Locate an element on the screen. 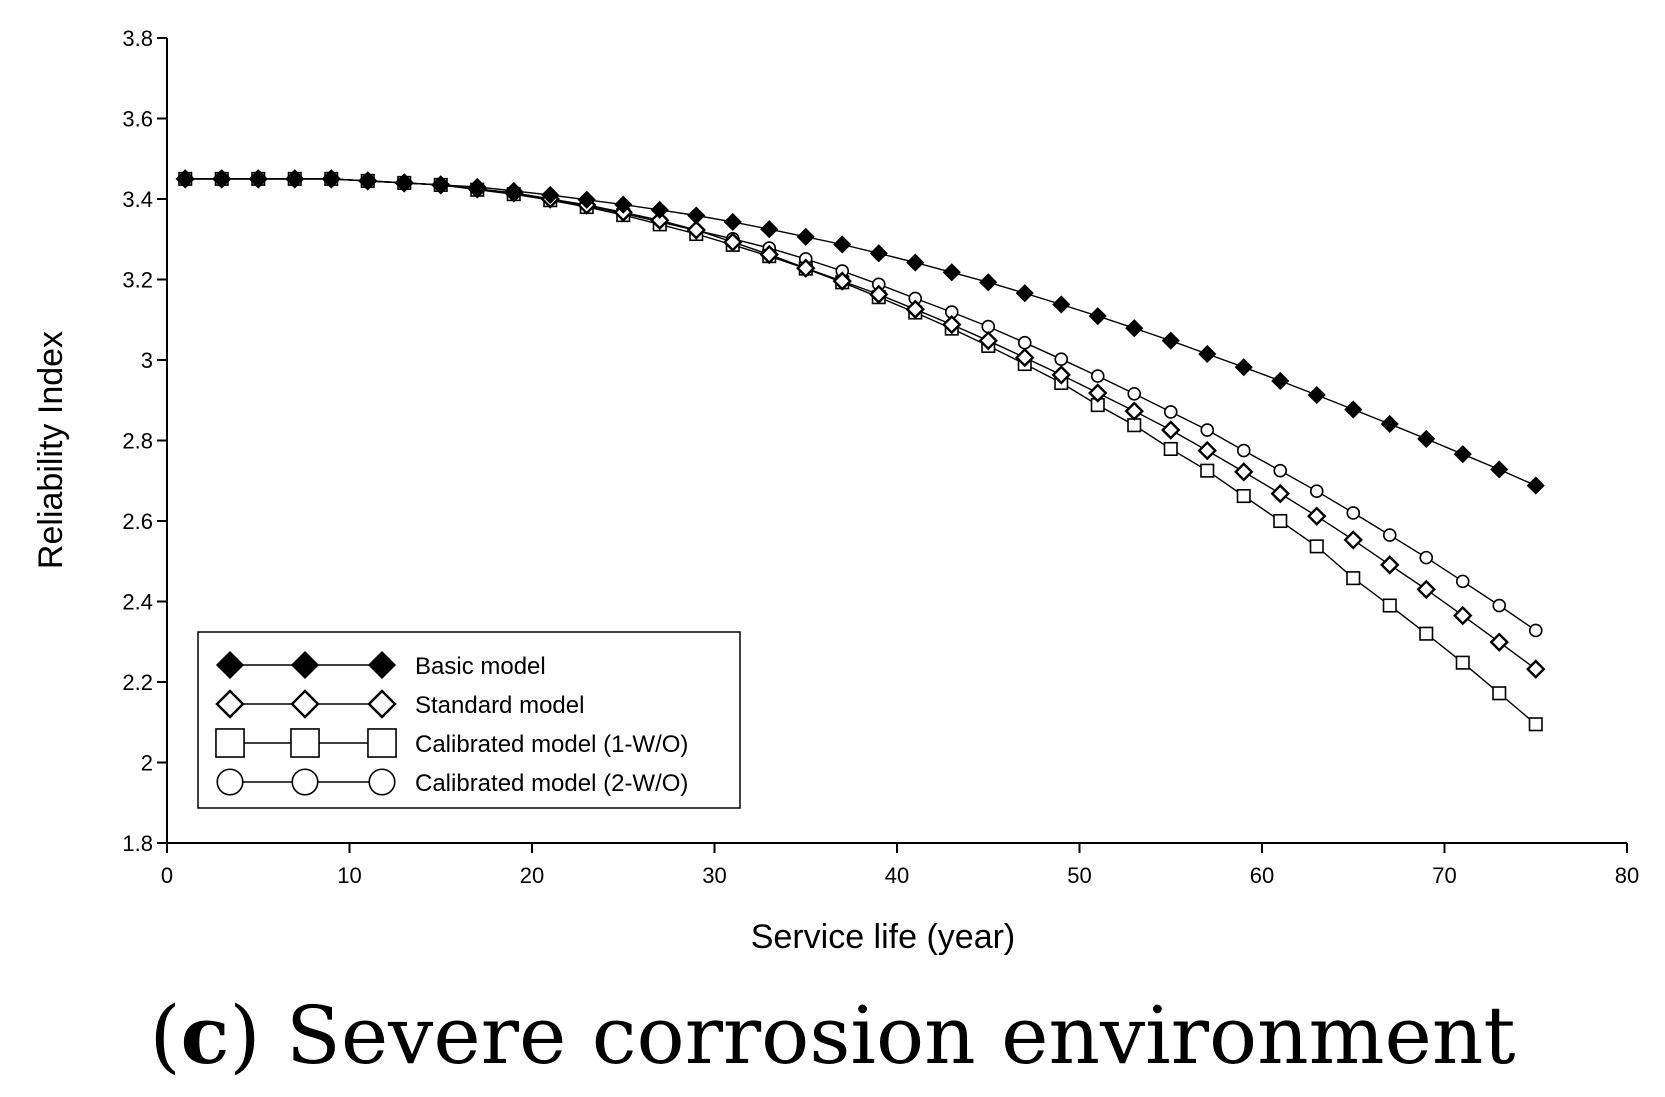  legend-entry: Calibrated model (2-W/O) is located at coordinates (452, 782).